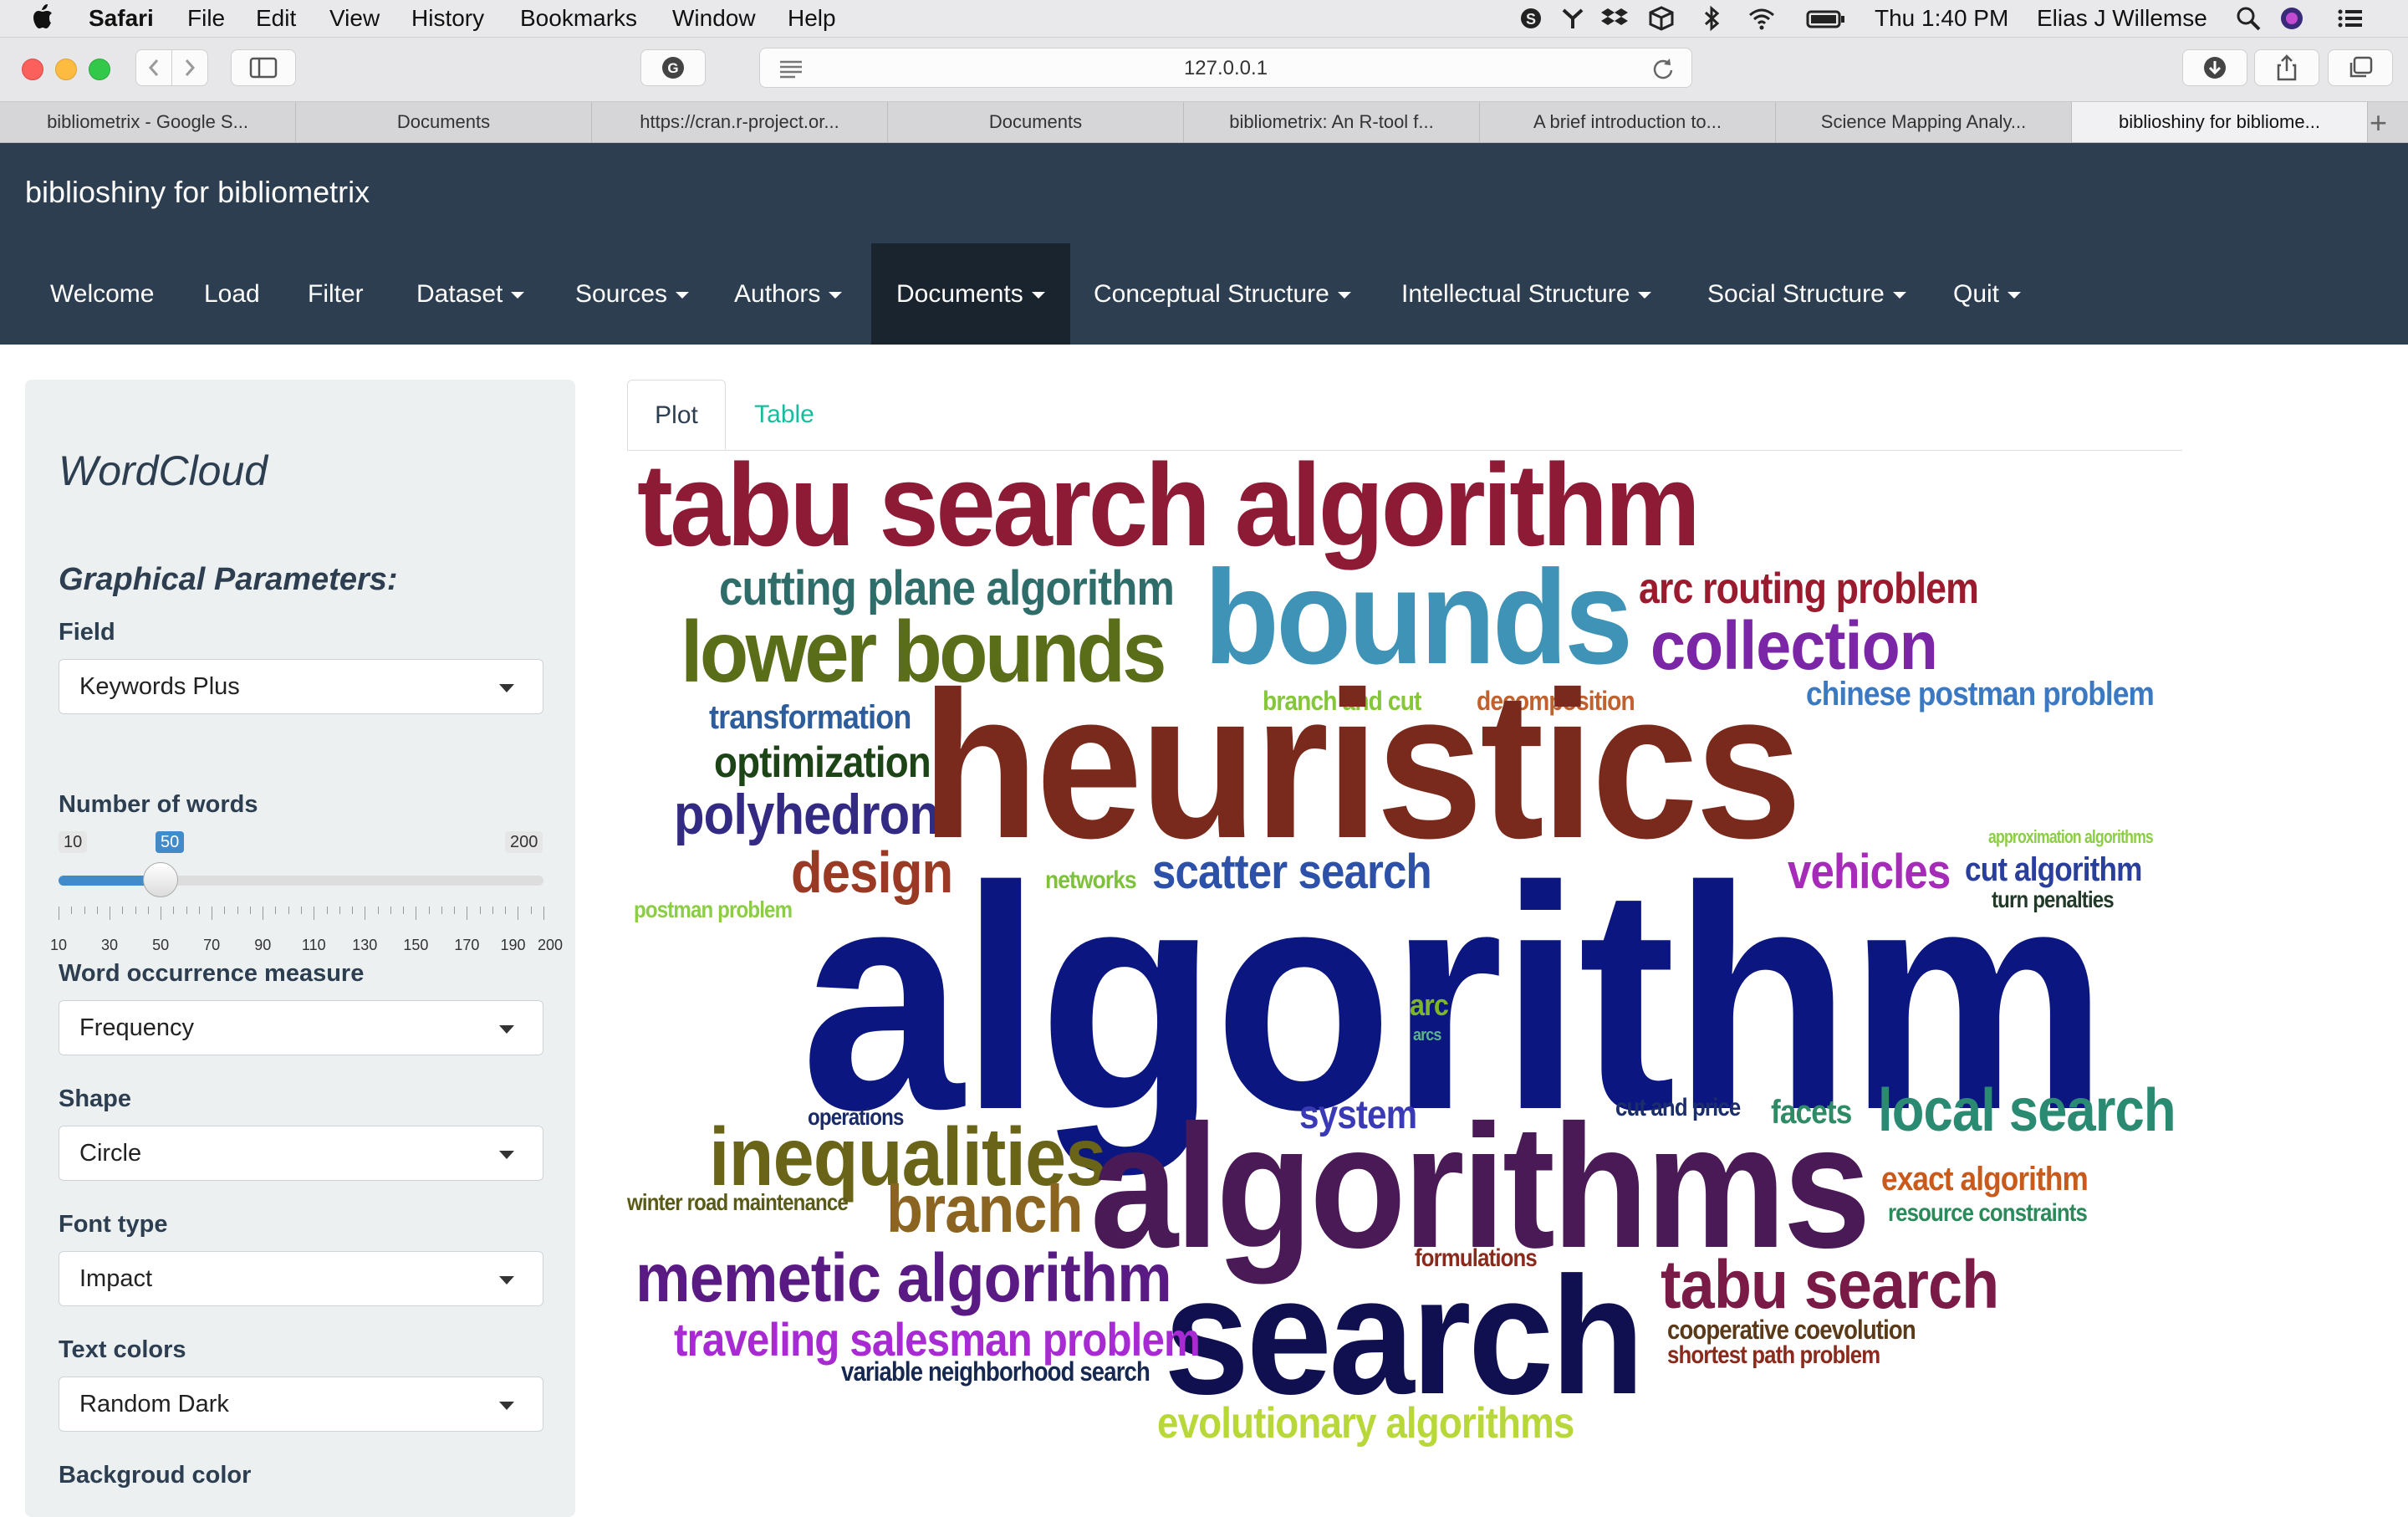  I want to click on menu-bookmarks: Bookmarks, so click(579, 18).